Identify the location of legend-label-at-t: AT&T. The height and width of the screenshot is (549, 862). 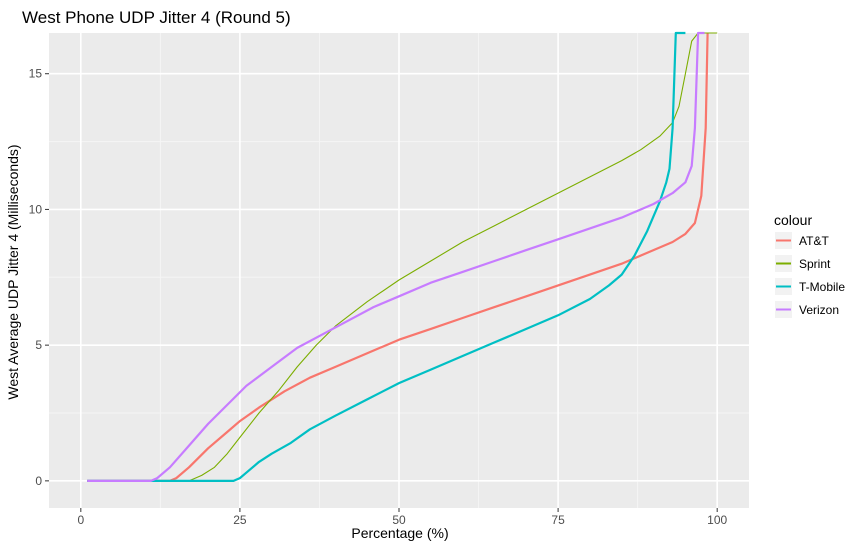
(814, 241).